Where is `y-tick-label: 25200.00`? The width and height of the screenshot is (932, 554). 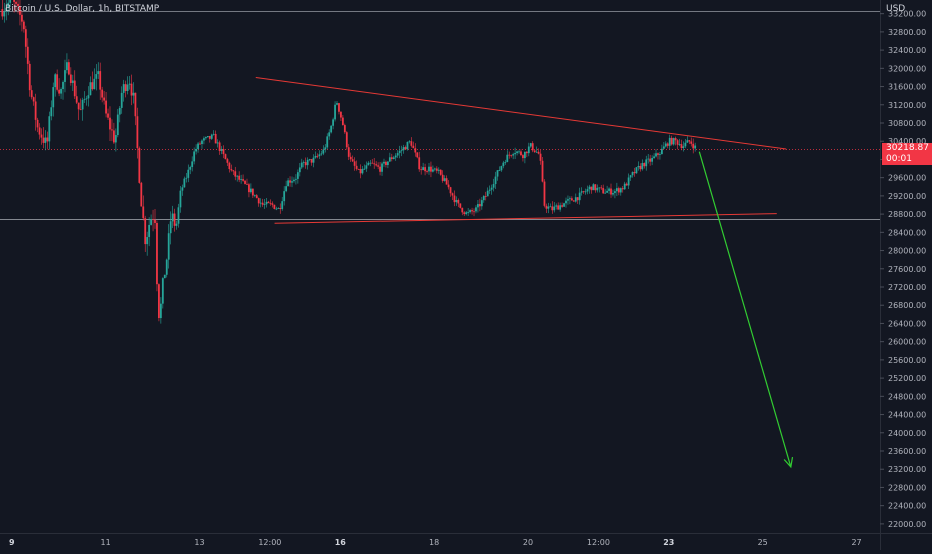 y-tick-label: 25200.00 is located at coordinates (907, 378).